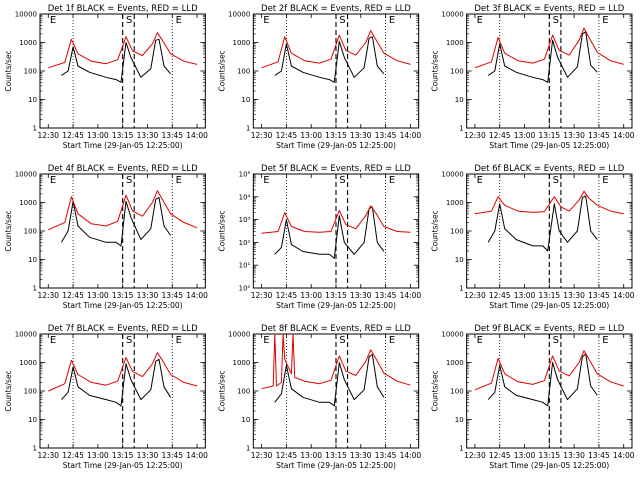 The width and height of the screenshot is (640, 480). What do you see at coordinates (549, 9) in the screenshot?
I see `panel-title: Det 3f BLACK = Events, RED = LLD` at bounding box center [549, 9].